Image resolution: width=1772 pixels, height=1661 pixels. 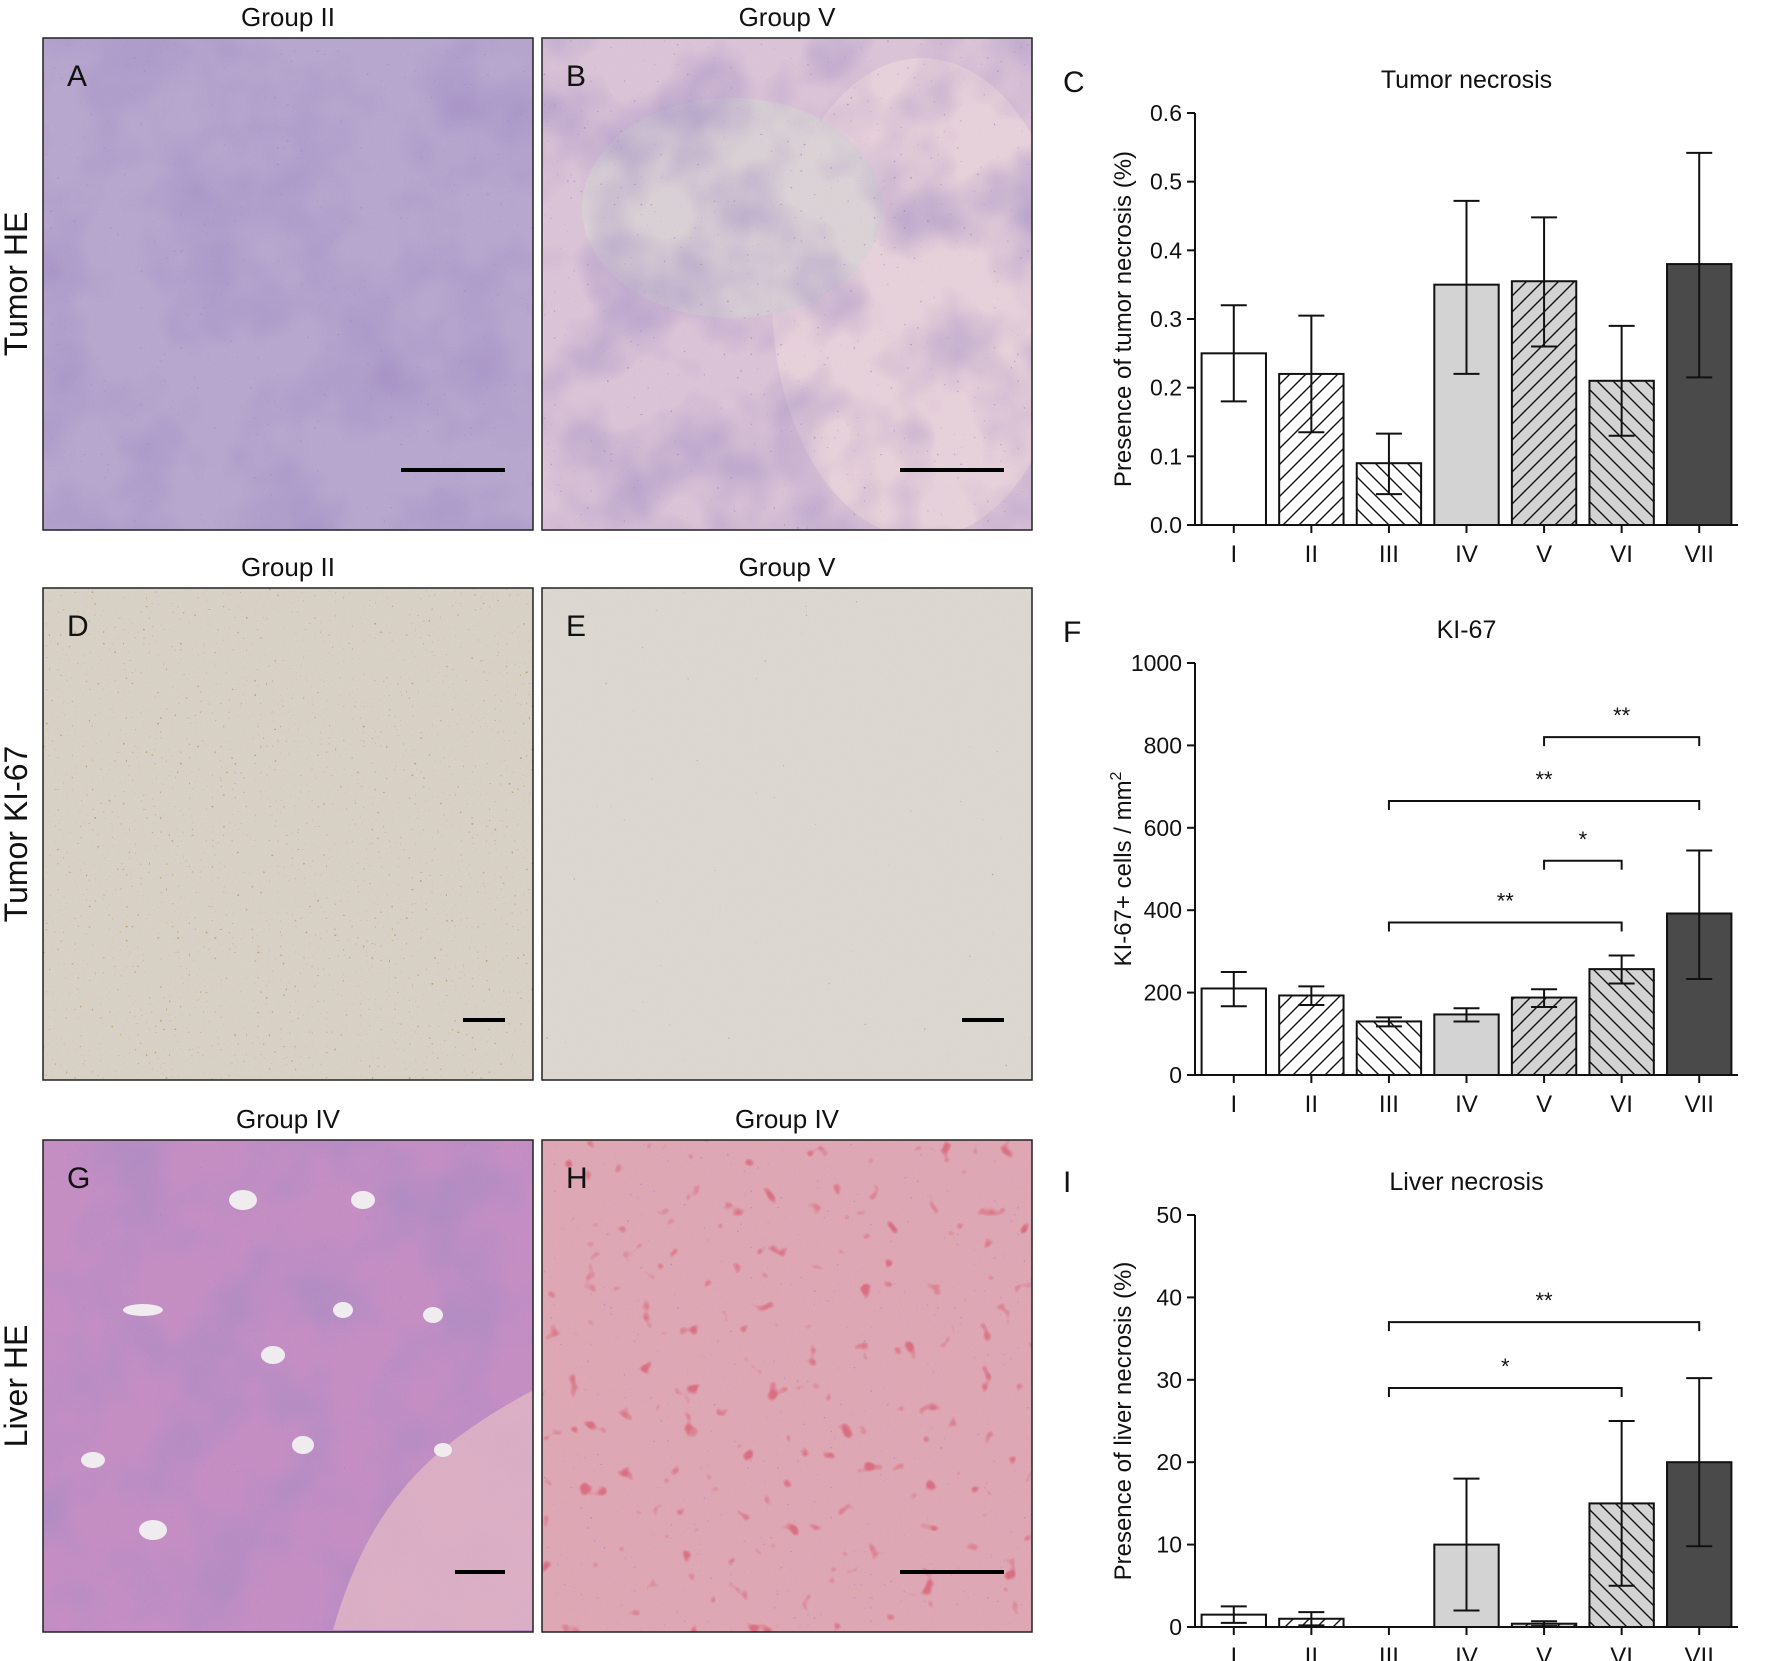 What do you see at coordinates (1389, 1048) in the screenshot?
I see `bar` at bounding box center [1389, 1048].